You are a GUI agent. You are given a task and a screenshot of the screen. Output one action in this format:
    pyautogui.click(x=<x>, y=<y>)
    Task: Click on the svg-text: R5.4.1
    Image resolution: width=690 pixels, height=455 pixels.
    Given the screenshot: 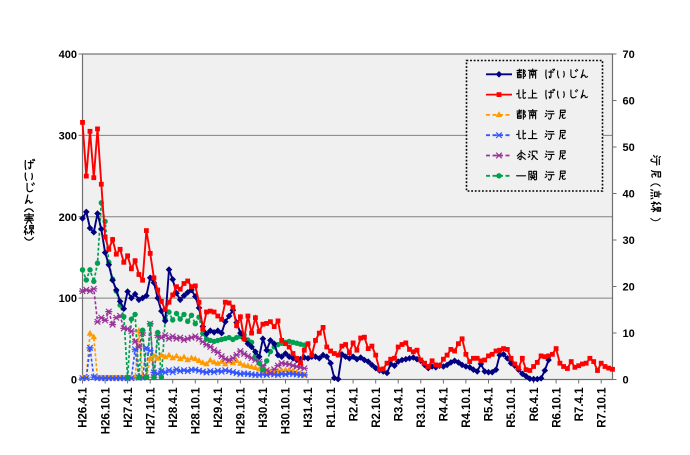 What is the action you would take?
    pyautogui.click(x=490, y=404)
    